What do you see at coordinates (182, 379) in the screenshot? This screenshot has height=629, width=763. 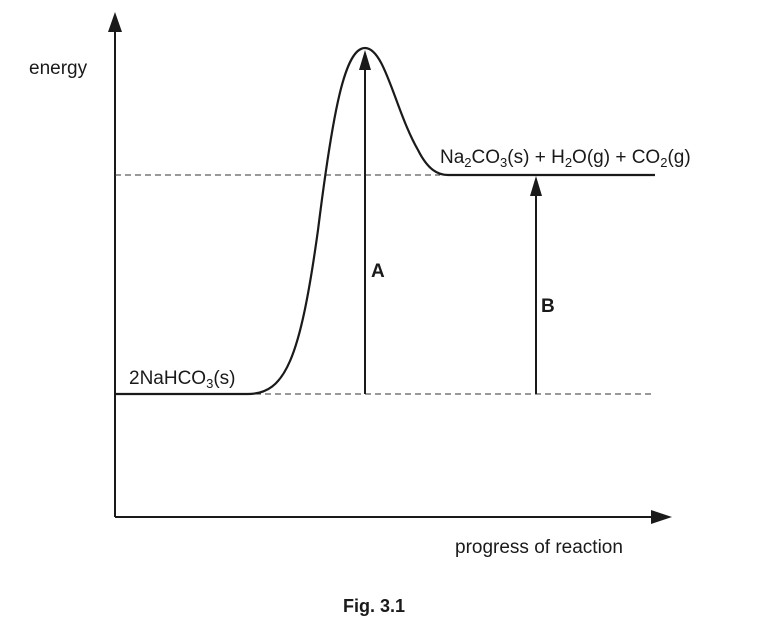 I see `reactant-label: 2NaHCO3(s)` at bounding box center [182, 379].